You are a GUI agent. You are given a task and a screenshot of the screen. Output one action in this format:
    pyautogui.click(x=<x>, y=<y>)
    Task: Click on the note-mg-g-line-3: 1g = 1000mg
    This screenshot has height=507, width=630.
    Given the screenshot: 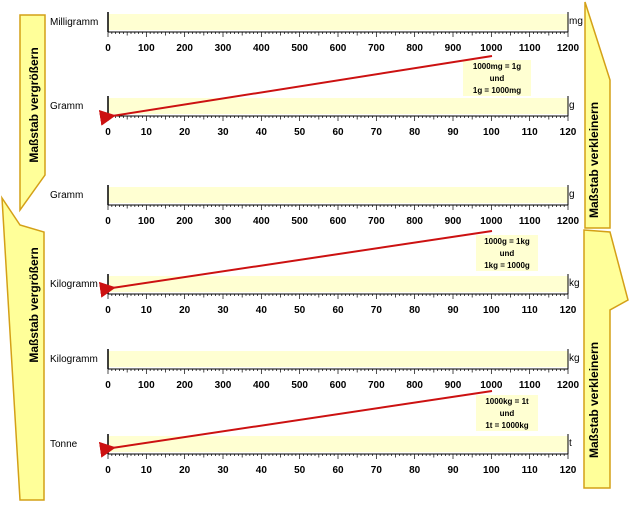 What is the action you would take?
    pyautogui.click(x=497, y=90)
    